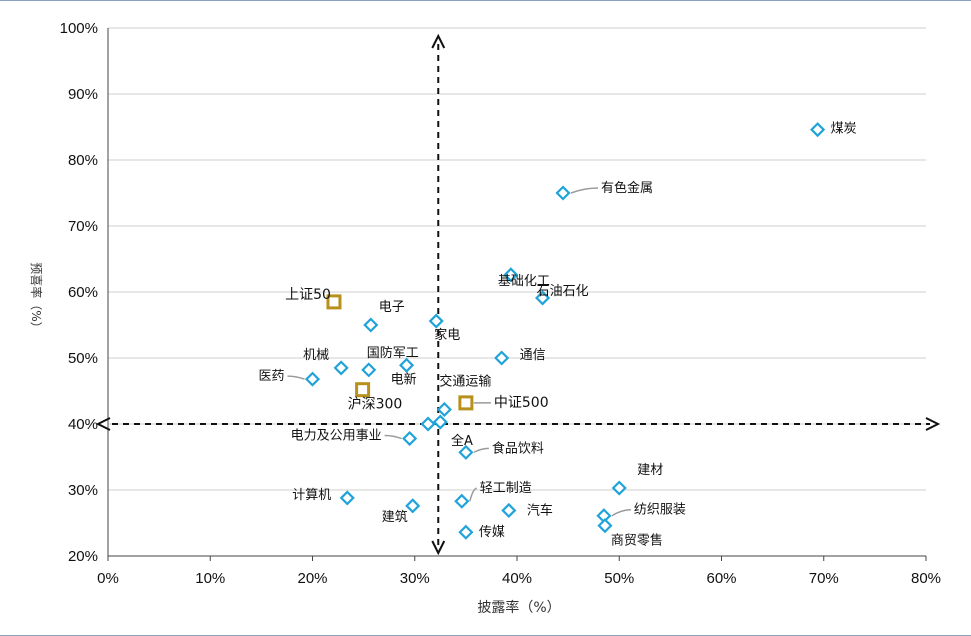  What do you see at coordinates (492, 532) in the screenshot?
I see `point-label: 传媒` at bounding box center [492, 532].